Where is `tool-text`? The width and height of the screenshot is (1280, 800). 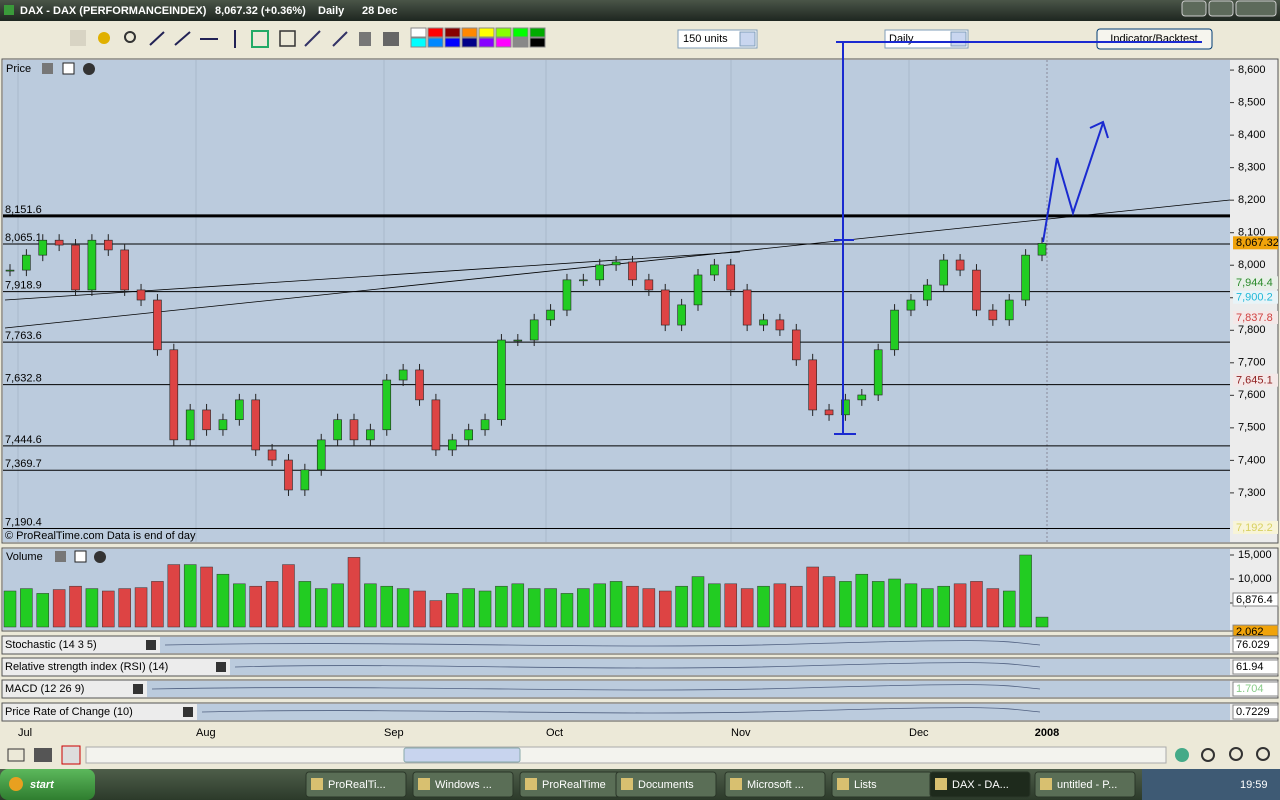
tool-text is located at coordinates (287, 38).